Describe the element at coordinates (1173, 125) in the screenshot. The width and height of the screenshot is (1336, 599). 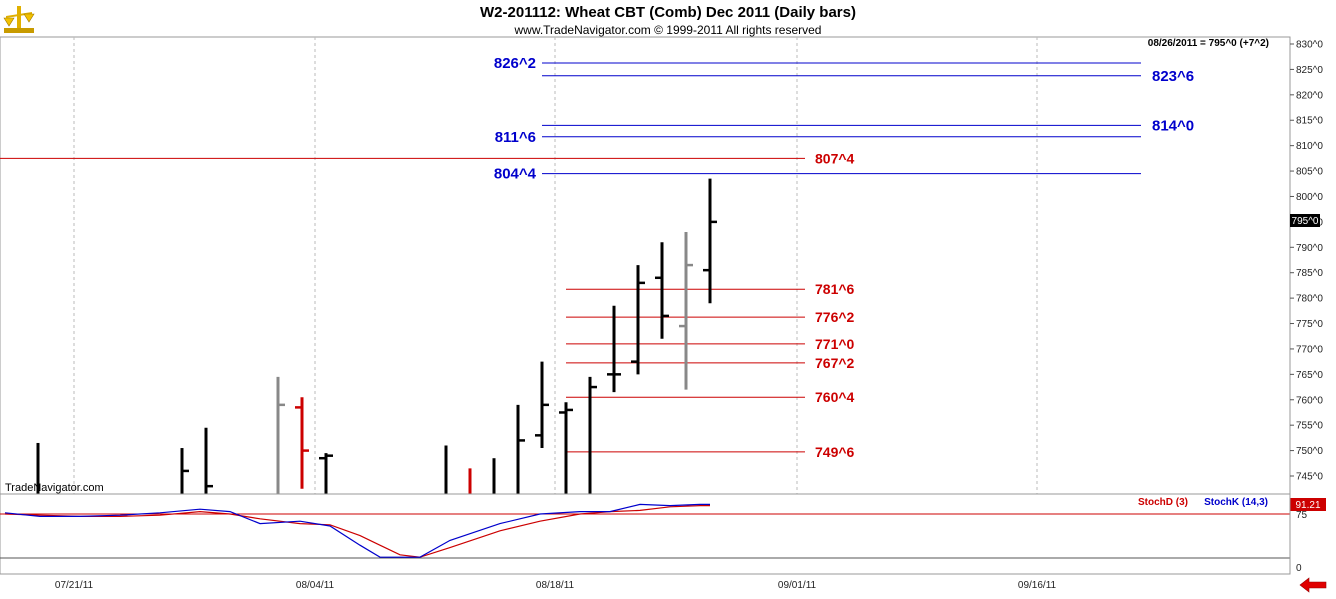
I see `level-label: 814^0` at that location.